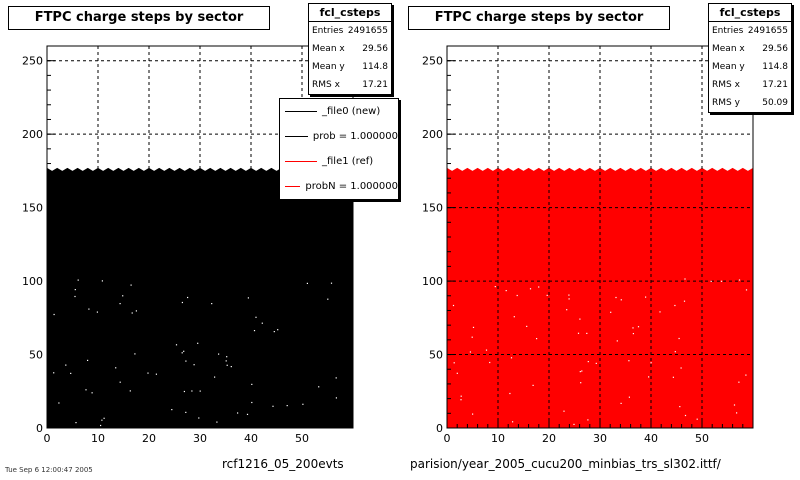 The height and width of the screenshot is (480, 800). Describe the element at coordinates (775, 103) in the screenshot. I see `stat-value: 50.09` at that location.